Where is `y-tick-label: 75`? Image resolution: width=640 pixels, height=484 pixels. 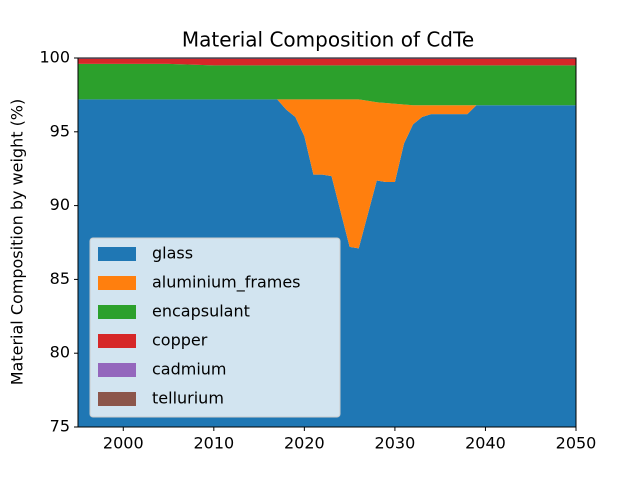
y-tick-label: 75 is located at coordinates (60, 426).